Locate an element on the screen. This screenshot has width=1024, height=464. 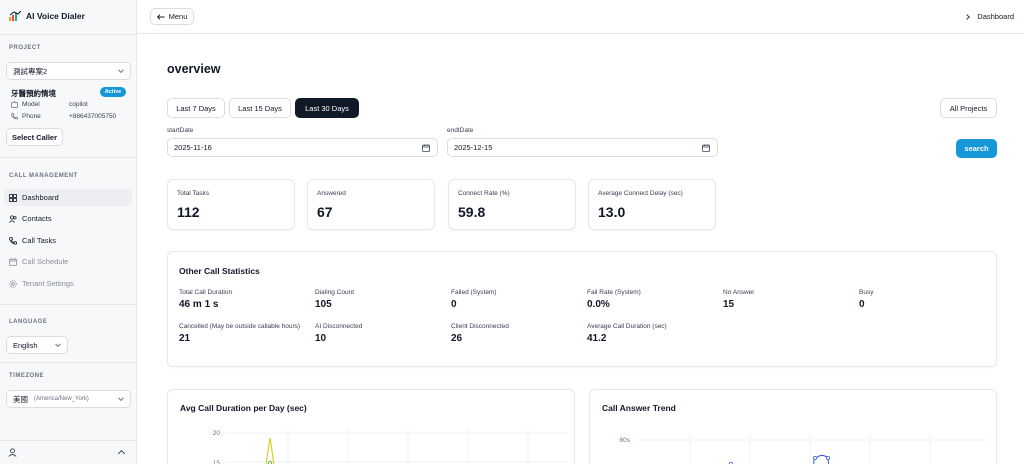
stat-average-call-duration: Average Call Duration (sec) 41.2 is located at coordinates (649, 333).